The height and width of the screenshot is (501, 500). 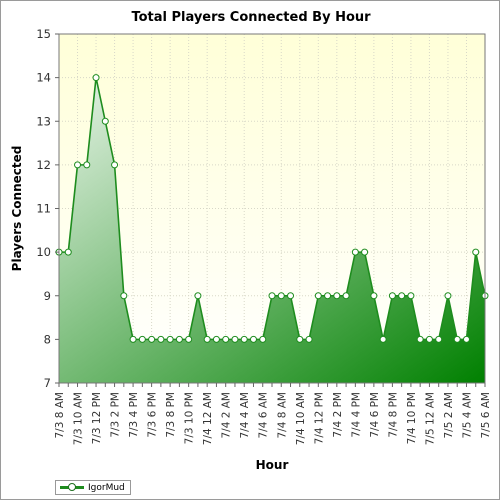 I want to click on x-tick-label: 7/4 12 AM, so click(x=208, y=418).